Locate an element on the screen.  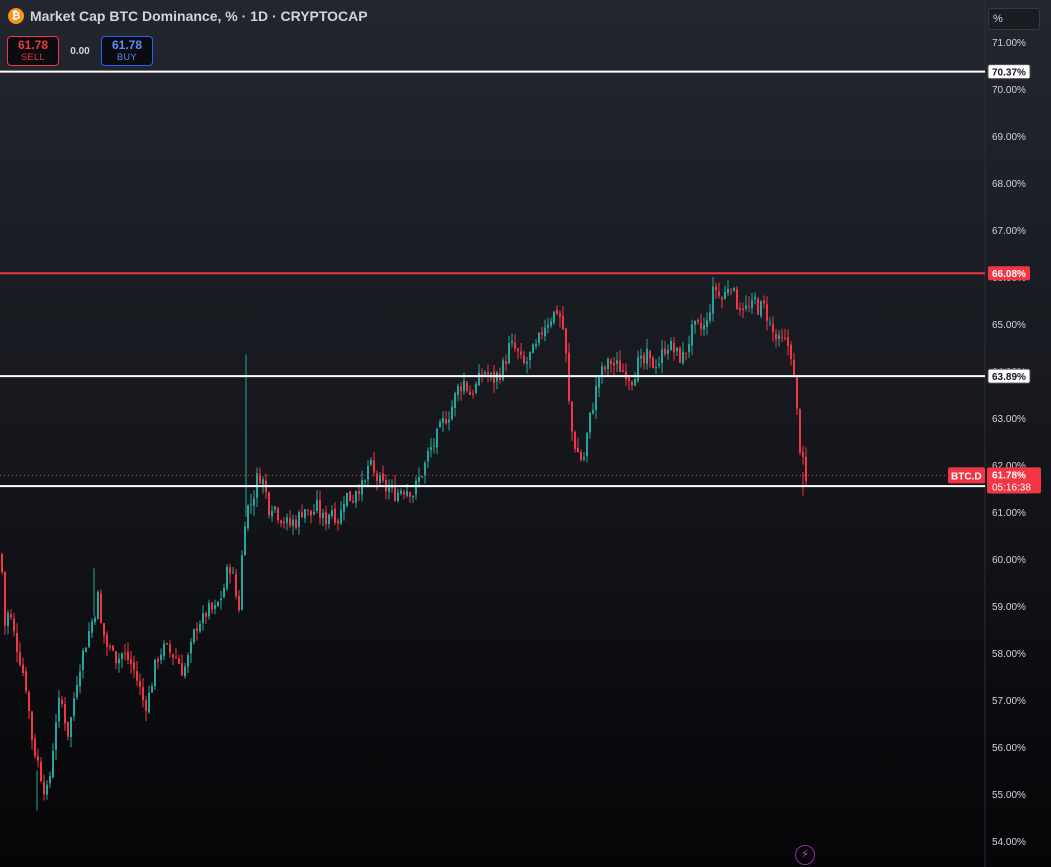
sell-button: 61.78 SELL is located at coordinates (33, 51).